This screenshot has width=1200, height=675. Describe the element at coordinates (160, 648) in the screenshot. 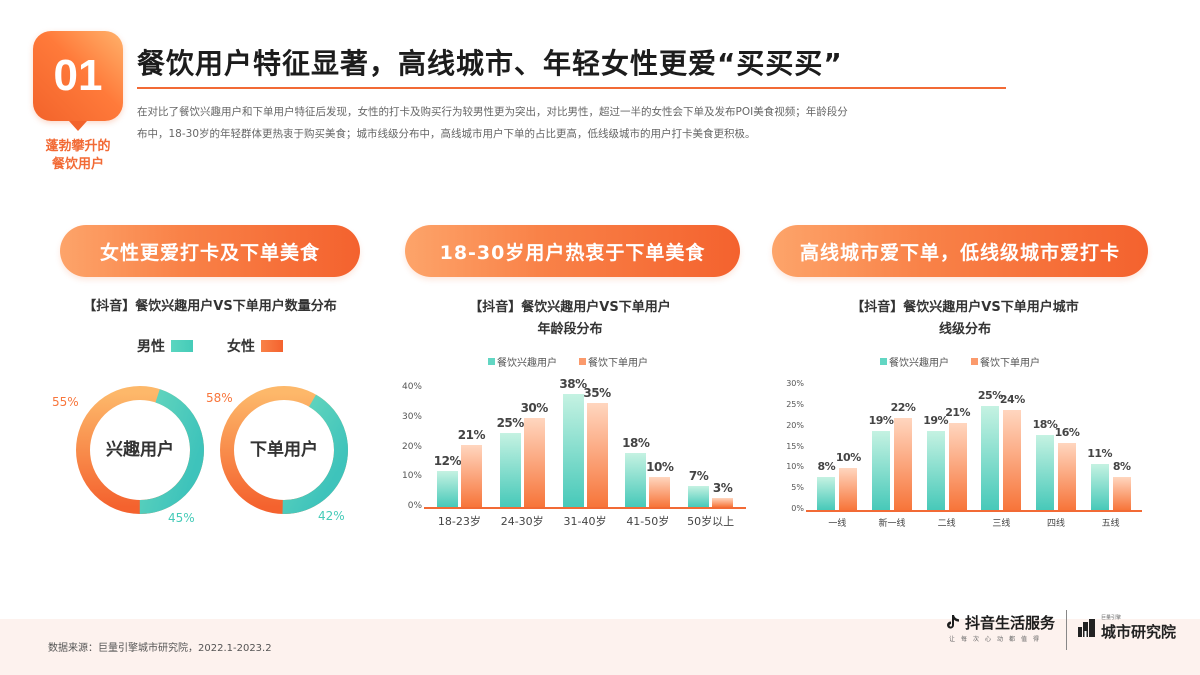

I see `data-source: 数据来源：巨量引擎城市研究院，2022.1-2023.2` at that location.